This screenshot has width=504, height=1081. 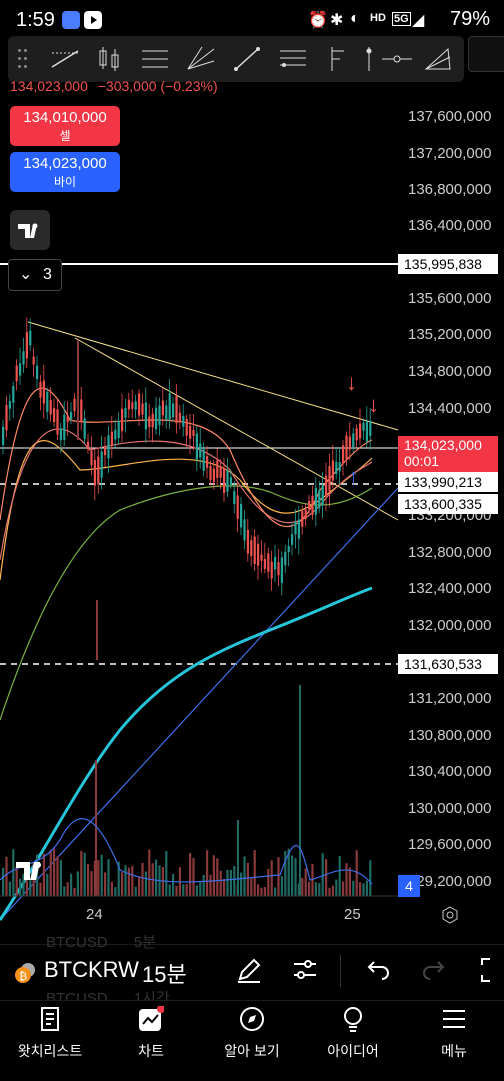 I want to click on interval-selector: 15분, so click(x=164, y=974).